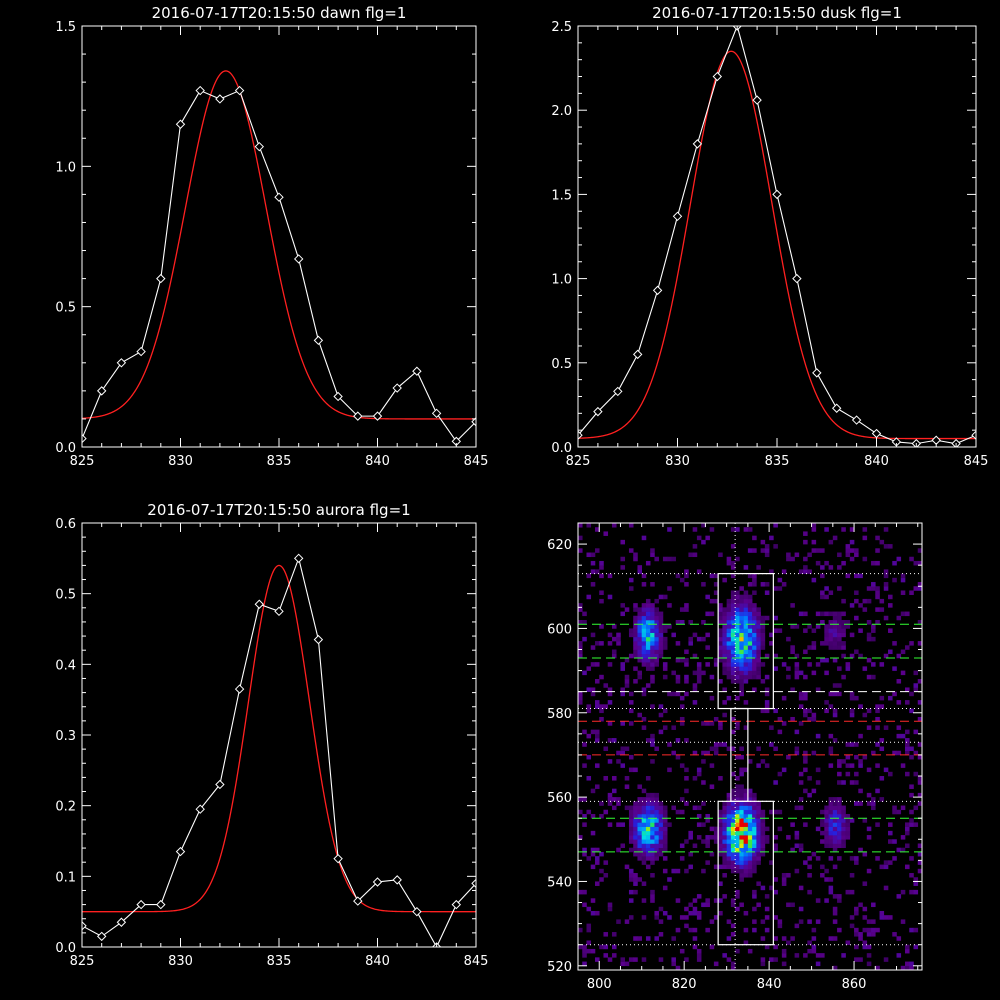  Describe the element at coordinates (279, 13) in the screenshot. I see `dawn-chart-title: 2016-07-17T20:15:50 dawn flg=1` at that location.